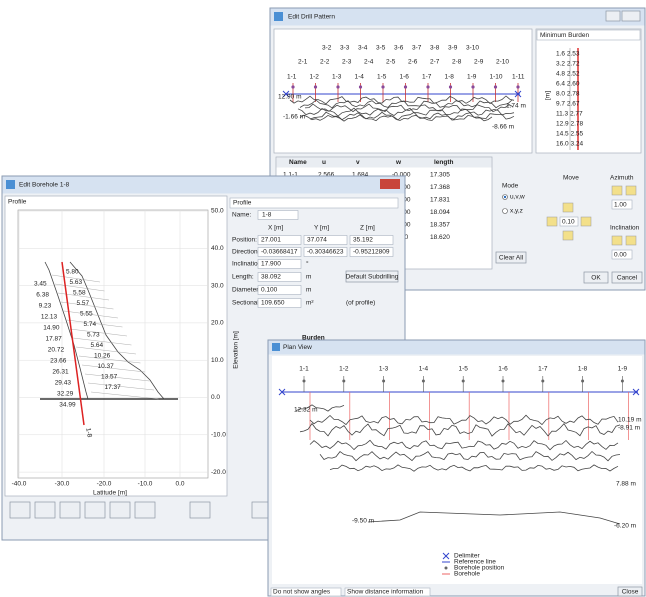 Image resolution: width=646 pixels, height=597 pixels. Describe the element at coordinates (552, 221) in the screenshot. I see `arrow-left` at that location.